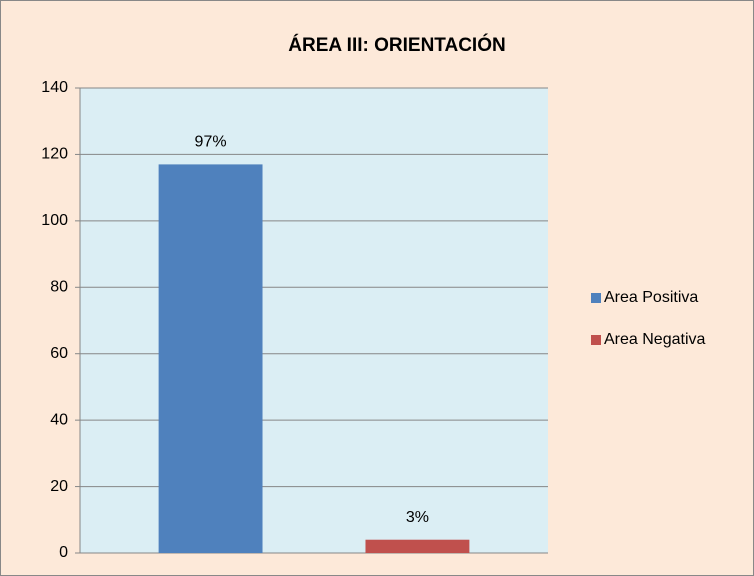  I want to click on y-tick-label: 80, so click(59, 287).